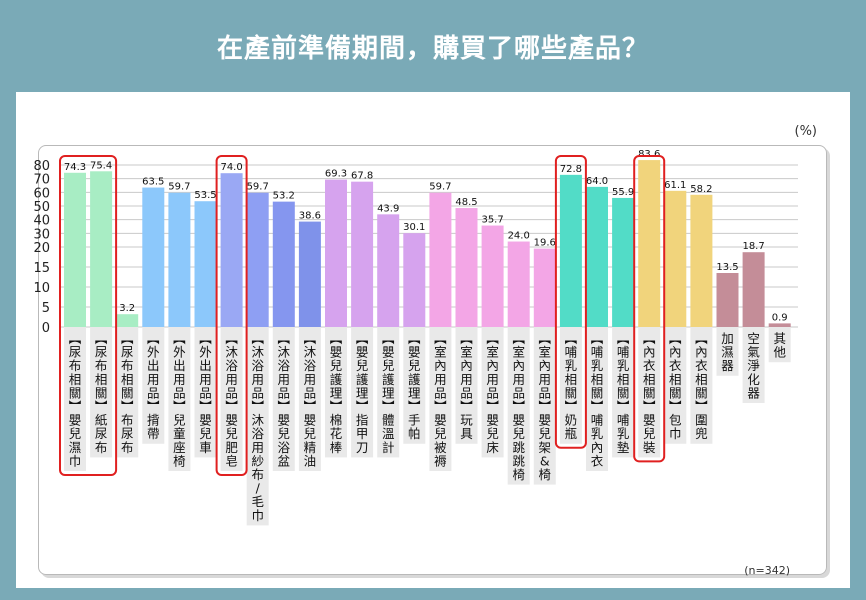  Describe the element at coordinates (806, 131) in the screenshot. I see `unit-label: (%)` at that location.